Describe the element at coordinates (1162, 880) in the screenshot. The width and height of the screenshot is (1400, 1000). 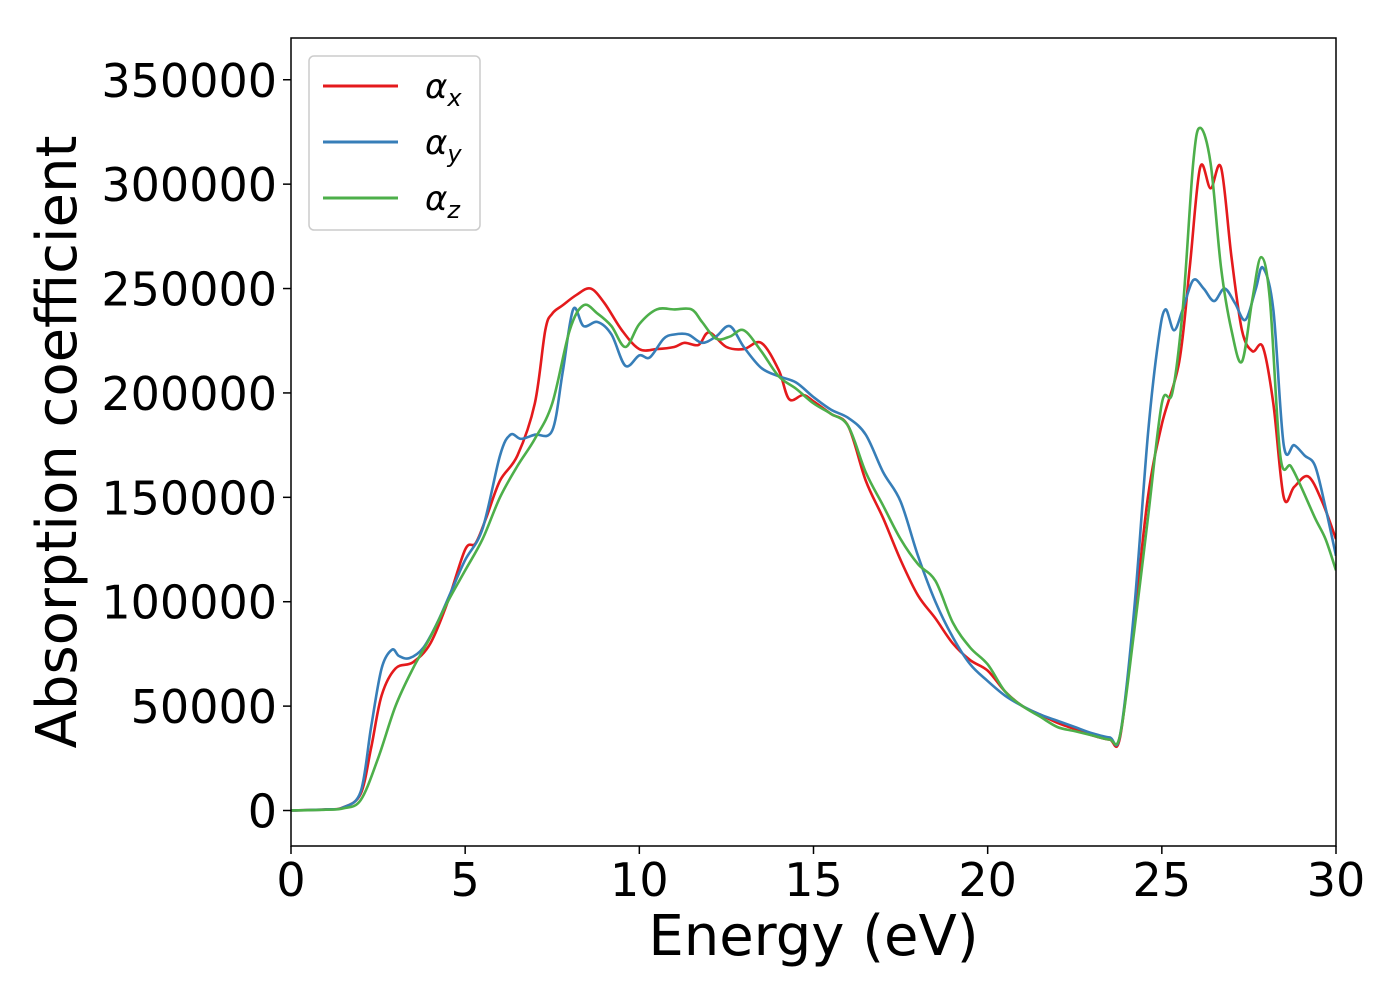
I see `x-tick-label: 25` at that location.